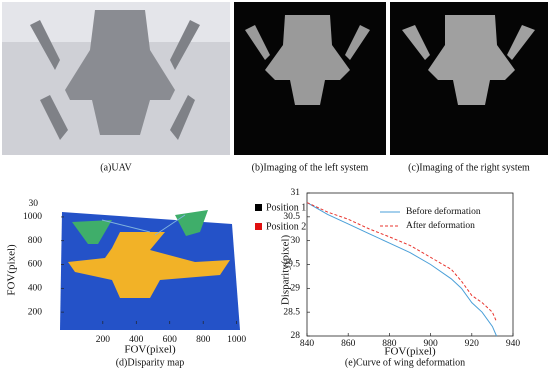 The image size is (550, 372). I want to click on z-tick-label: 30, so click(34, 204).